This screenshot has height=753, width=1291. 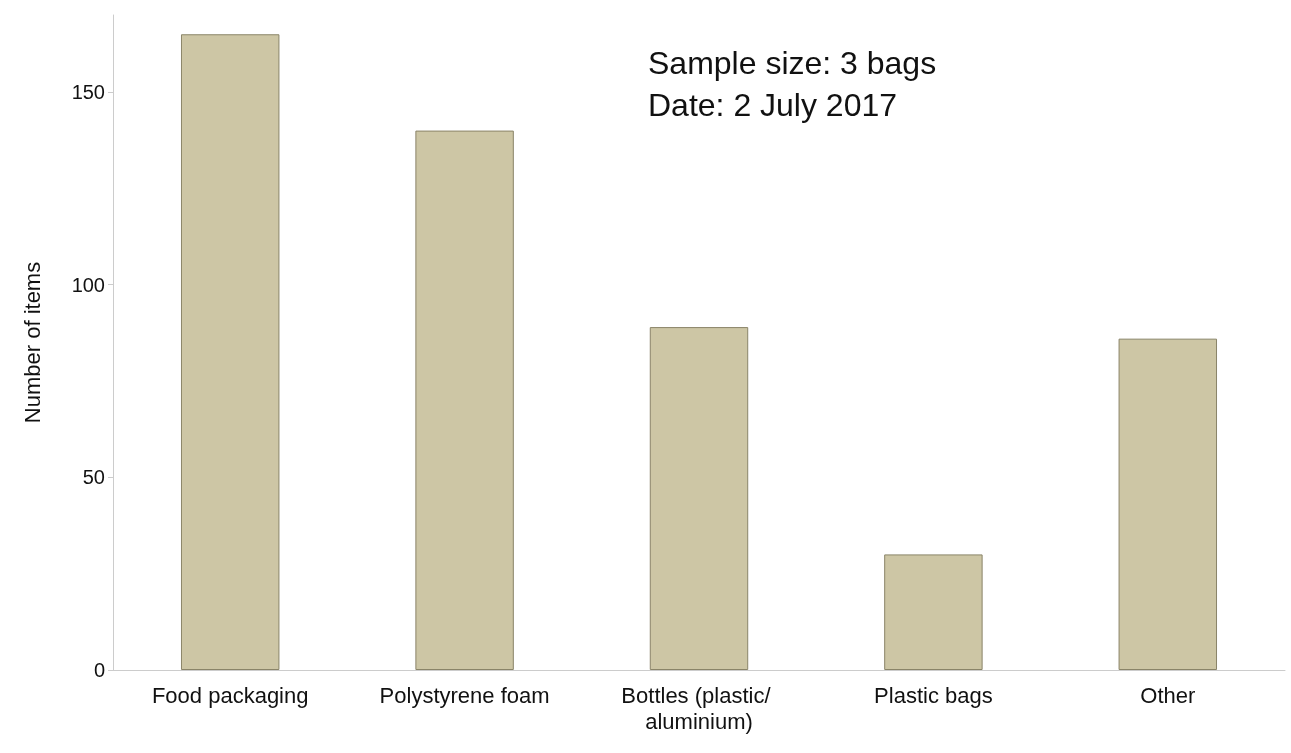 I want to click on x-tick-label: Bottles (plastic/ aluminium), so click(x=699, y=708).